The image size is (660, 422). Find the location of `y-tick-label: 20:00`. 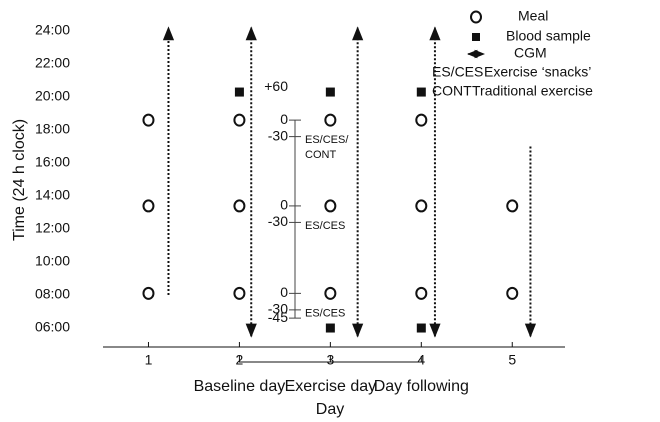

y-tick-label: 20:00 is located at coordinates (52, 96).